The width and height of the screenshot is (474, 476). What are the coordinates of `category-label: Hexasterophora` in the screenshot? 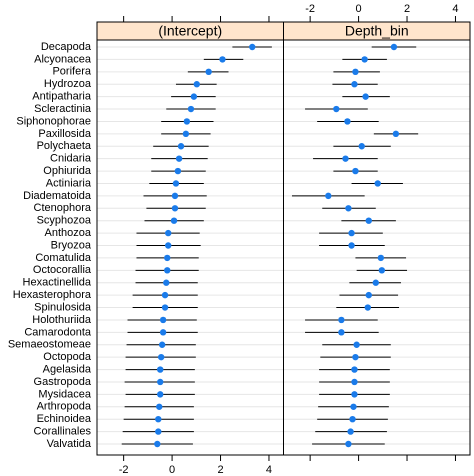 It's located at (52, 295).